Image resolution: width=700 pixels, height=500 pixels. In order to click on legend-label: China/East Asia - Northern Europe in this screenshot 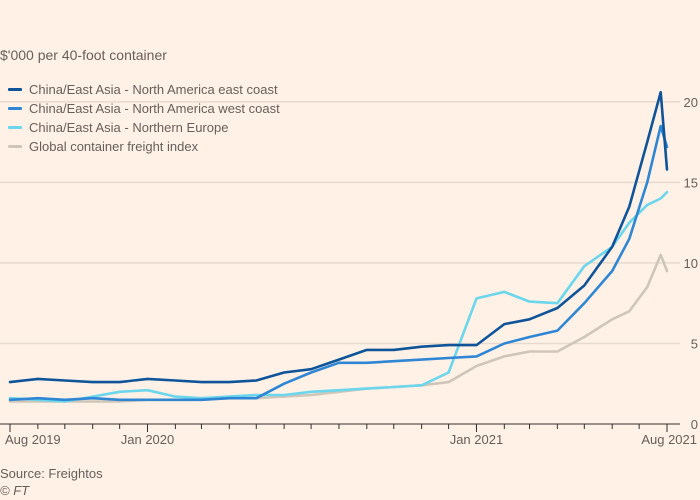, I will do `click(129, 127)`.